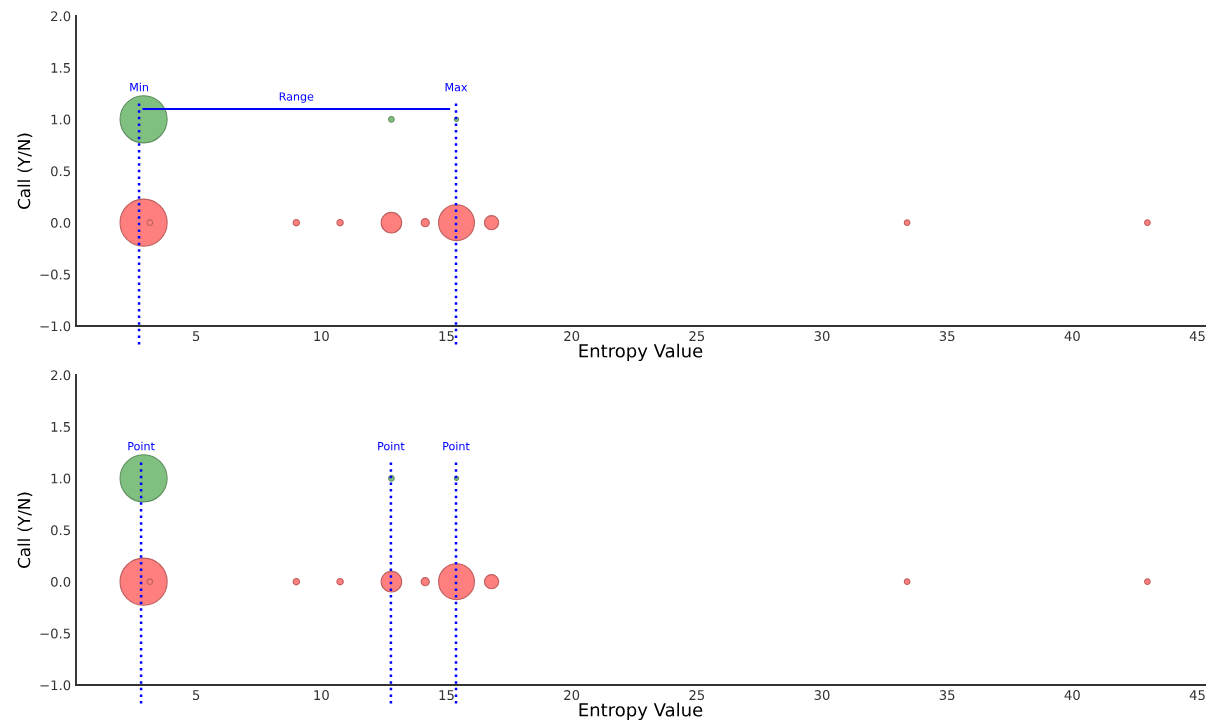 This screenshot has height=724, width=1212. I want to click on ref-line-label: Min, so click(139, 87).